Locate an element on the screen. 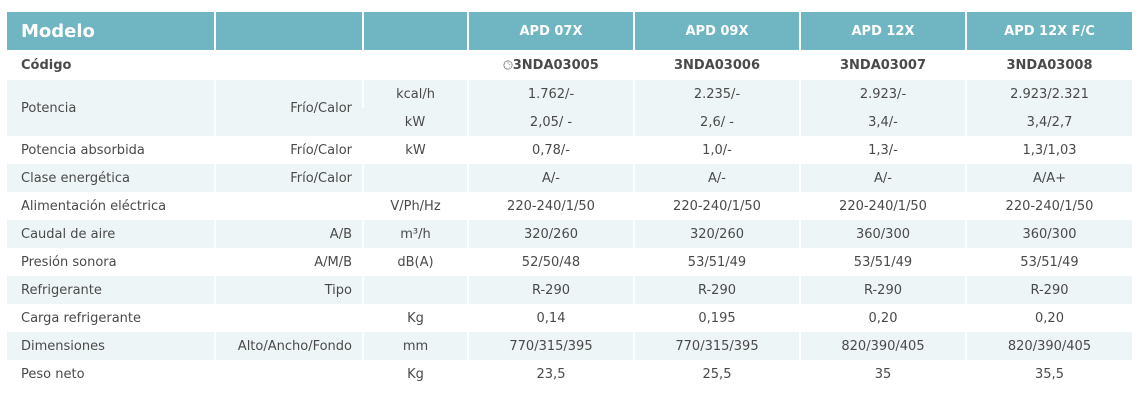  table-row: Carga refrigerante Kg 0,14 0,195 0,20 0,20 is located at coordinates (569, 318).